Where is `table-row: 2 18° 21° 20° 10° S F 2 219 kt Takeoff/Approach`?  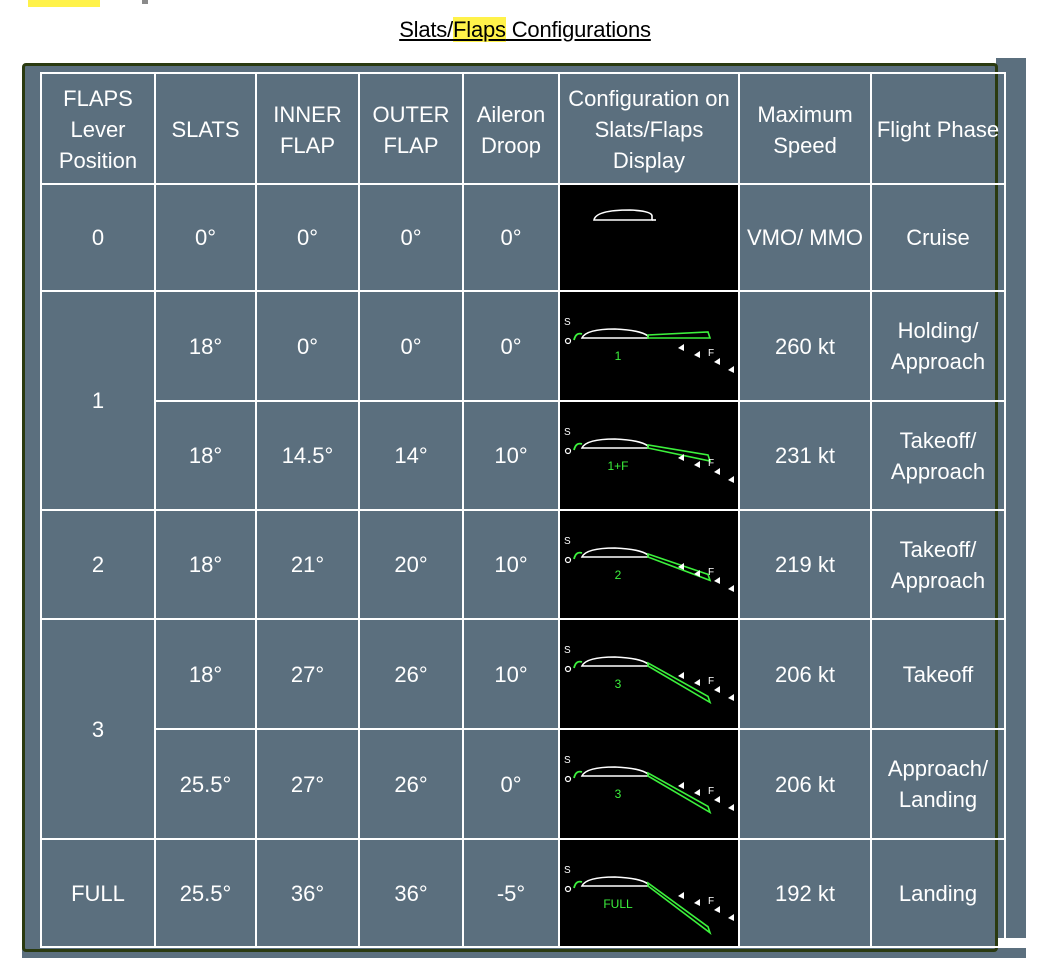
table-row: 2 18° 21° 20° 10° S F 2 219 kt Takeoff/Approach is located at coordinates (523, 564).